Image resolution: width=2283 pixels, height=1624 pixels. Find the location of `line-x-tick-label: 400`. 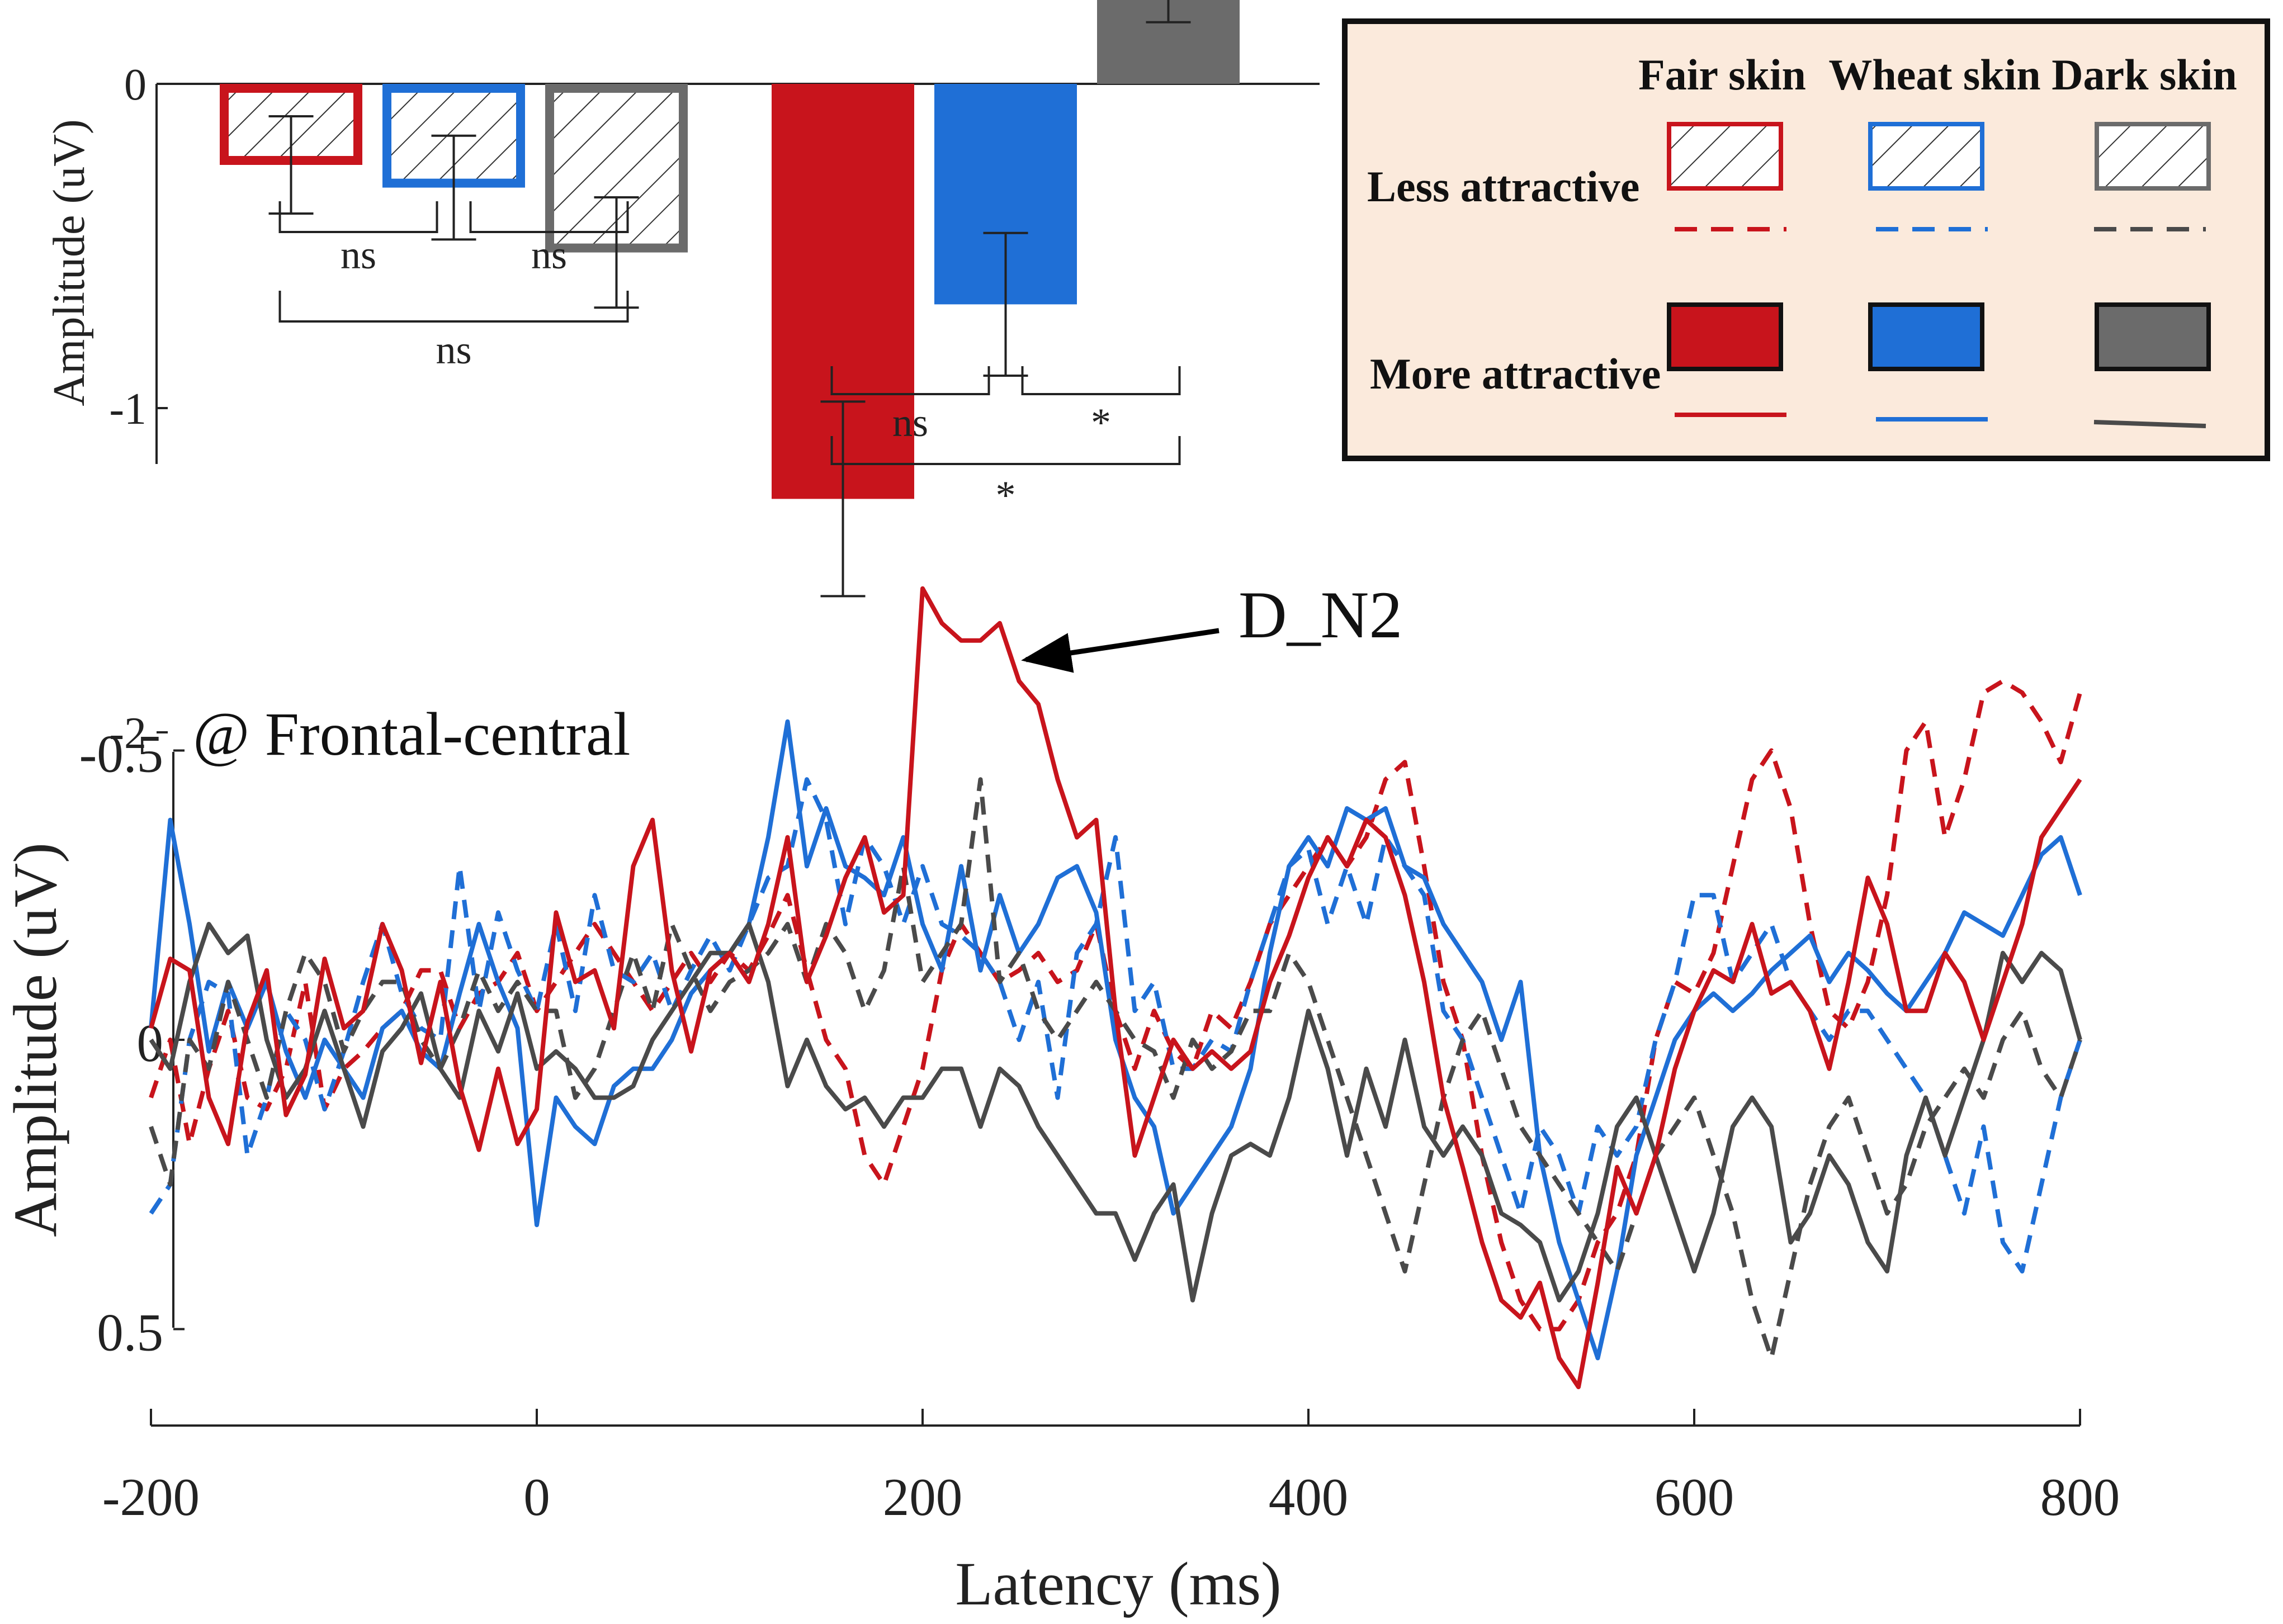

line-x-tick-label: 400 is located at coordinates (1309, 1497).